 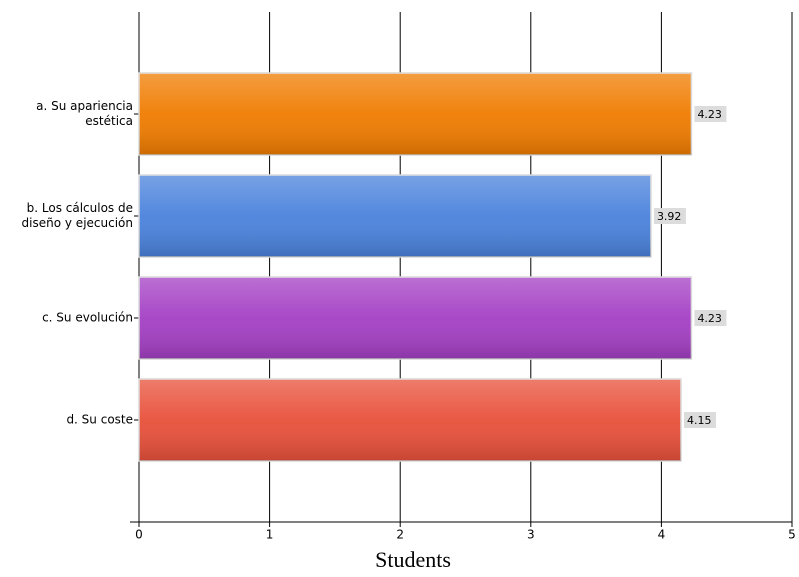 I want to click on y-tick-label: a. Su apariencia estética, so click(x=84, y=113).